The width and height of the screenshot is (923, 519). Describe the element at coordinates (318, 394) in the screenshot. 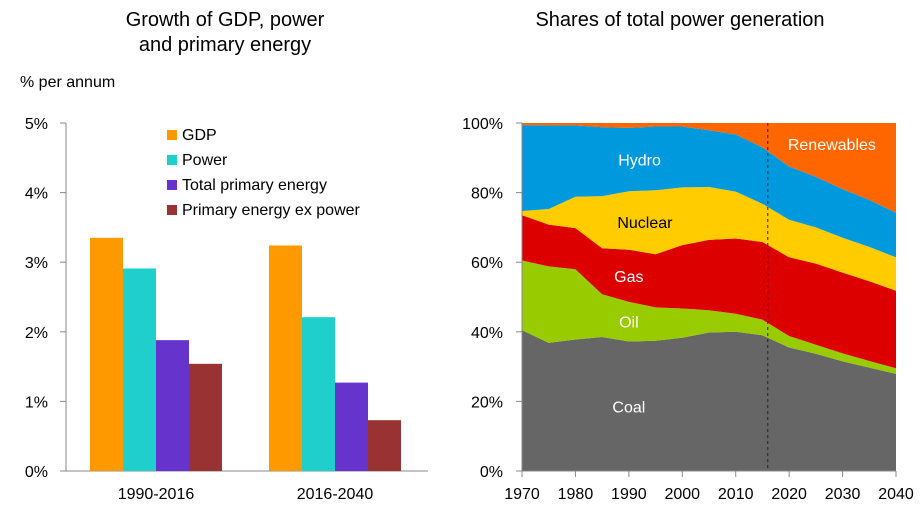

I see `bar-power-2016-2040` at that location.